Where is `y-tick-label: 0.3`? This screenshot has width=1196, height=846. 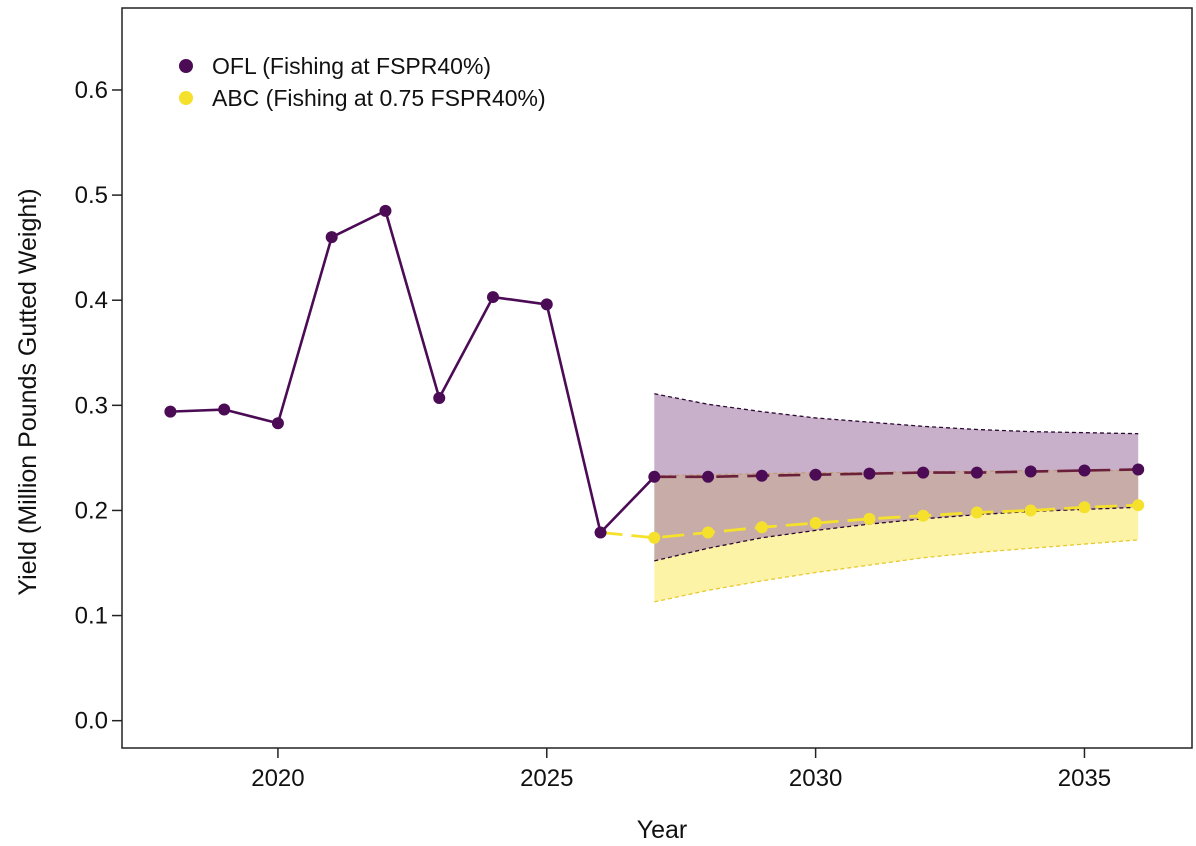
y-tick-label: 0.3 is located at coordinates (91, 405).